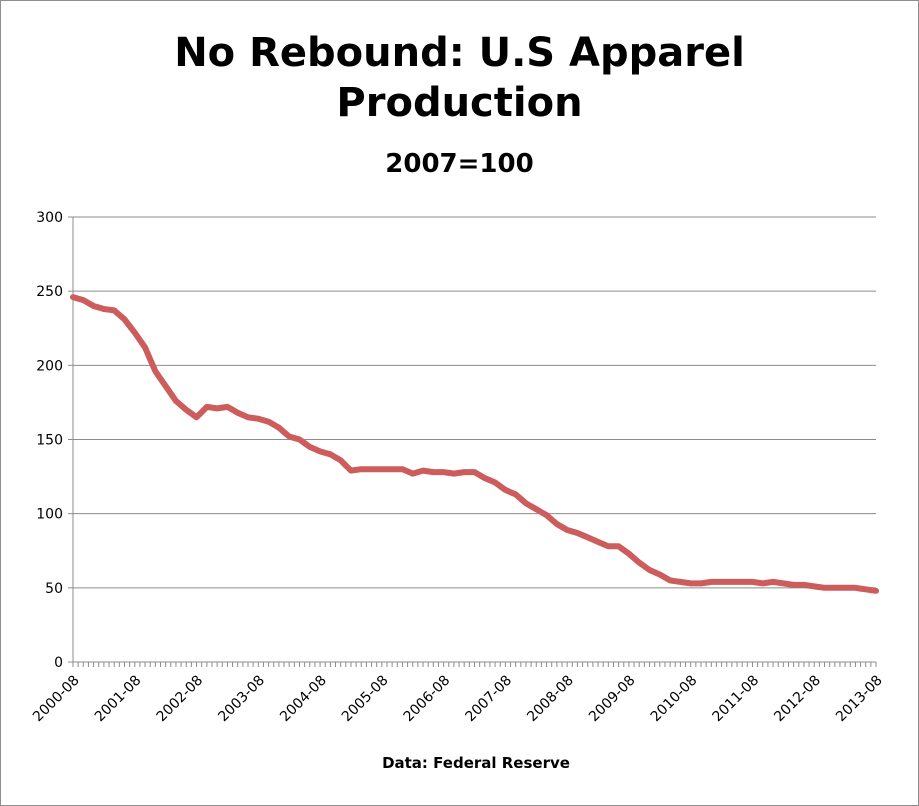  I want to click on y-tick-label-300: 300, so click(49, 218).